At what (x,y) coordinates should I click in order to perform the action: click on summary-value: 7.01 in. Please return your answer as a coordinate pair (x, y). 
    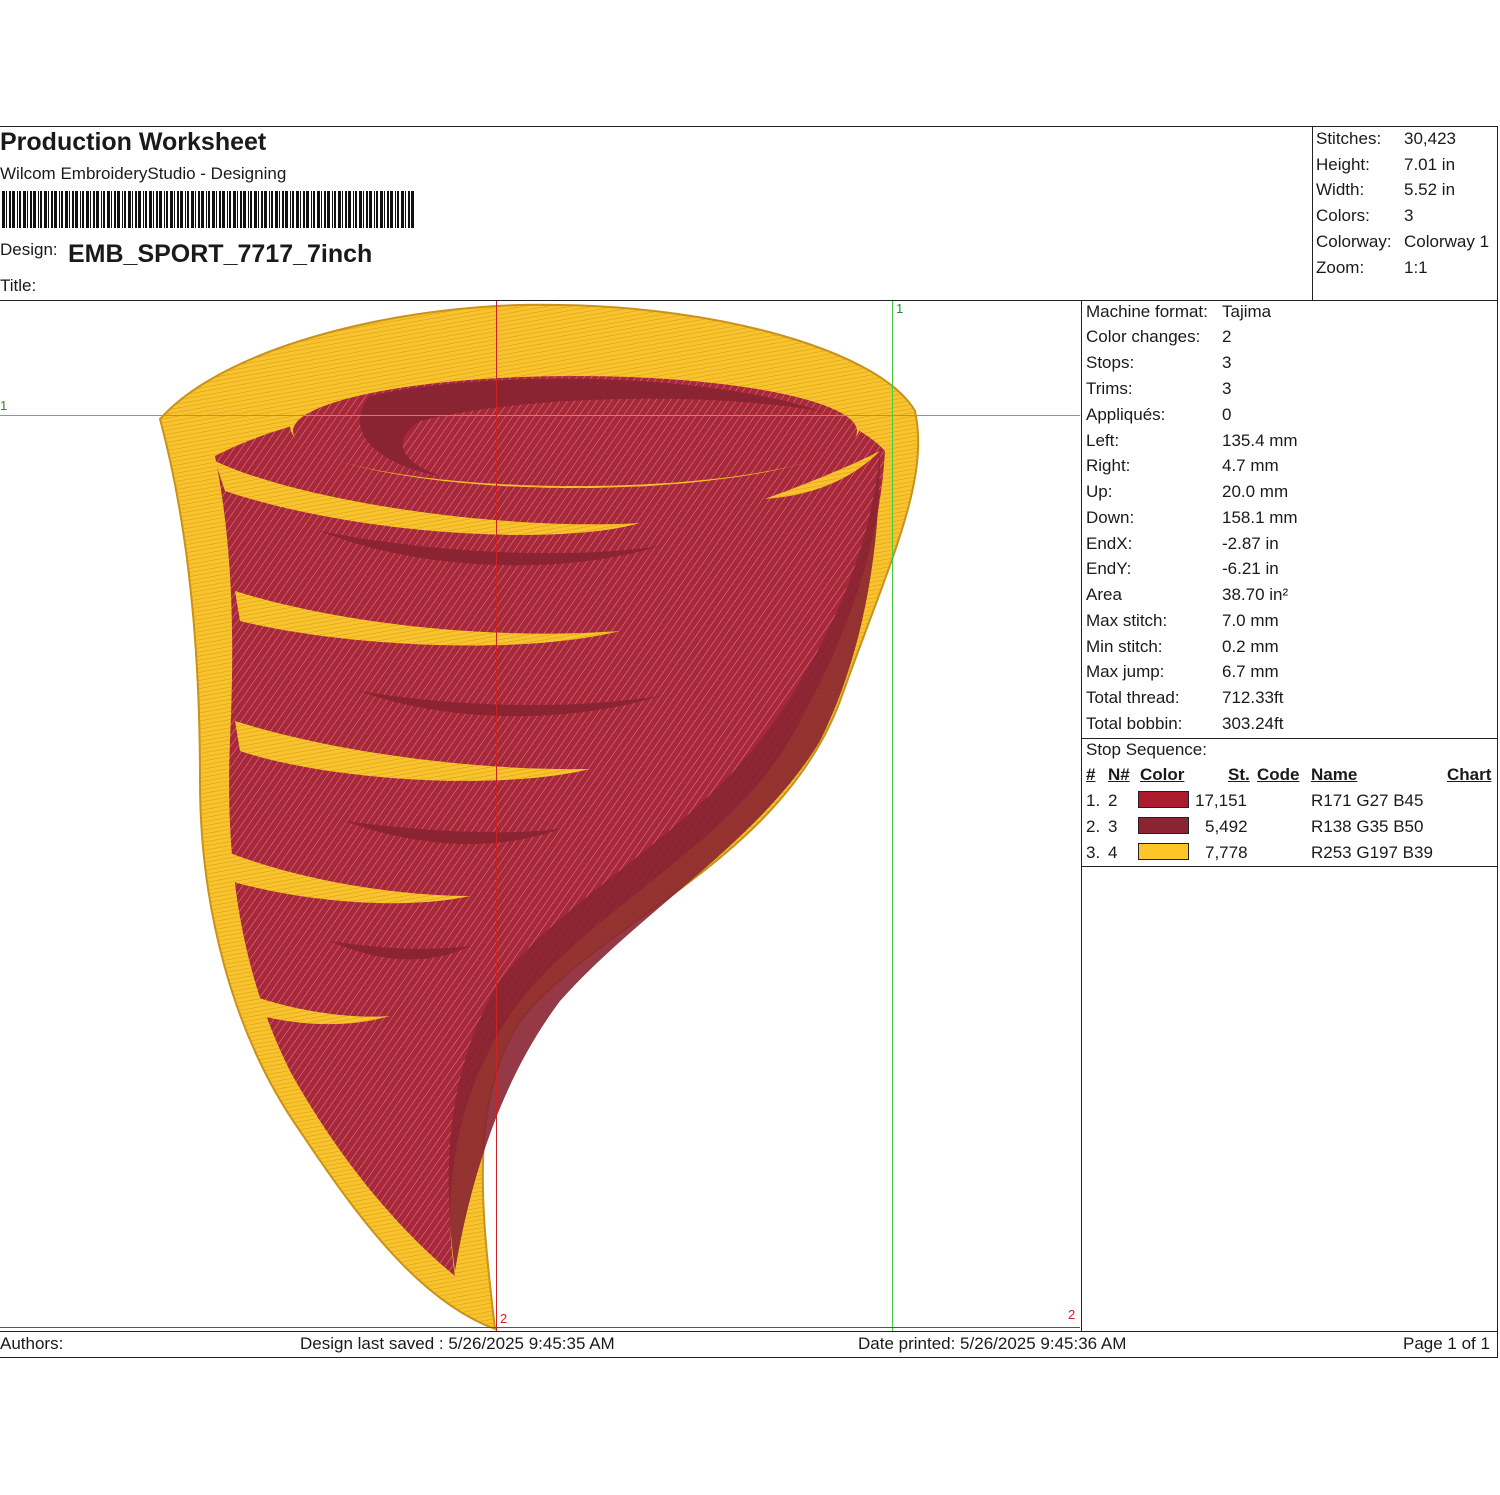
    Looking at the image, I should click on (1430, 164).